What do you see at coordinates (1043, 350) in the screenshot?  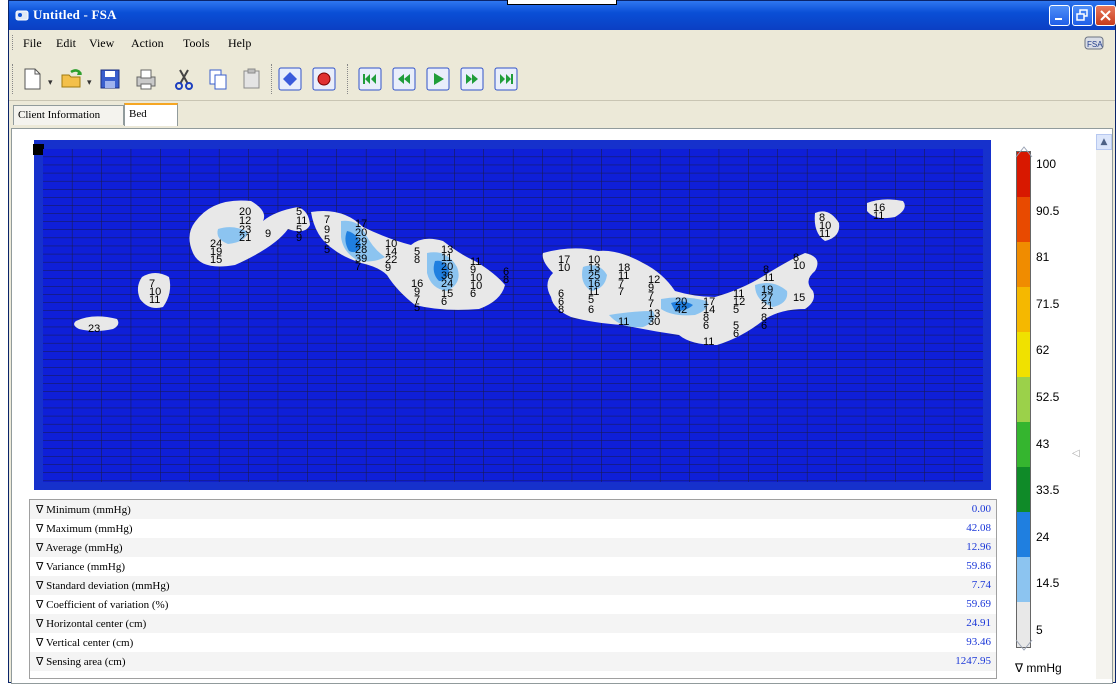 I see `color-scale-label: 62` at bounding box center [1043, 350].